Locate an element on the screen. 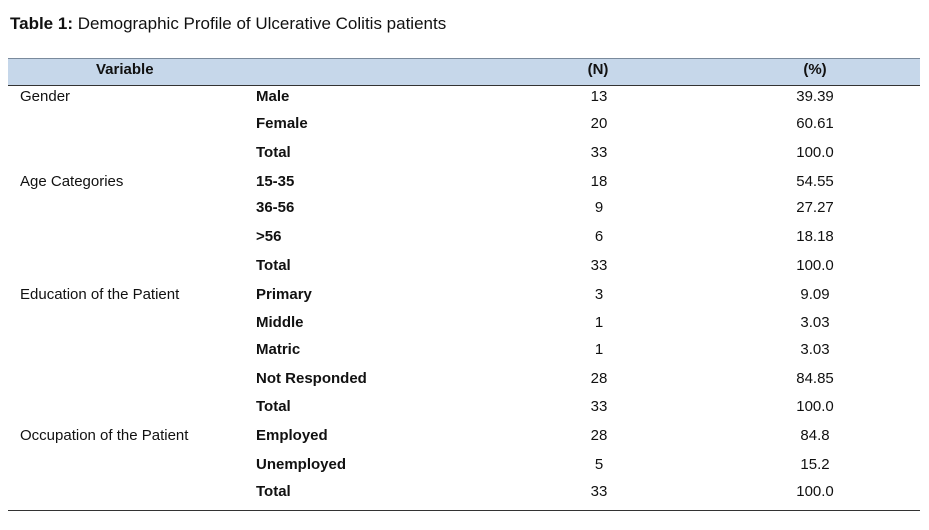  caption-label: Table 1: is located at coordinates (41, 23).